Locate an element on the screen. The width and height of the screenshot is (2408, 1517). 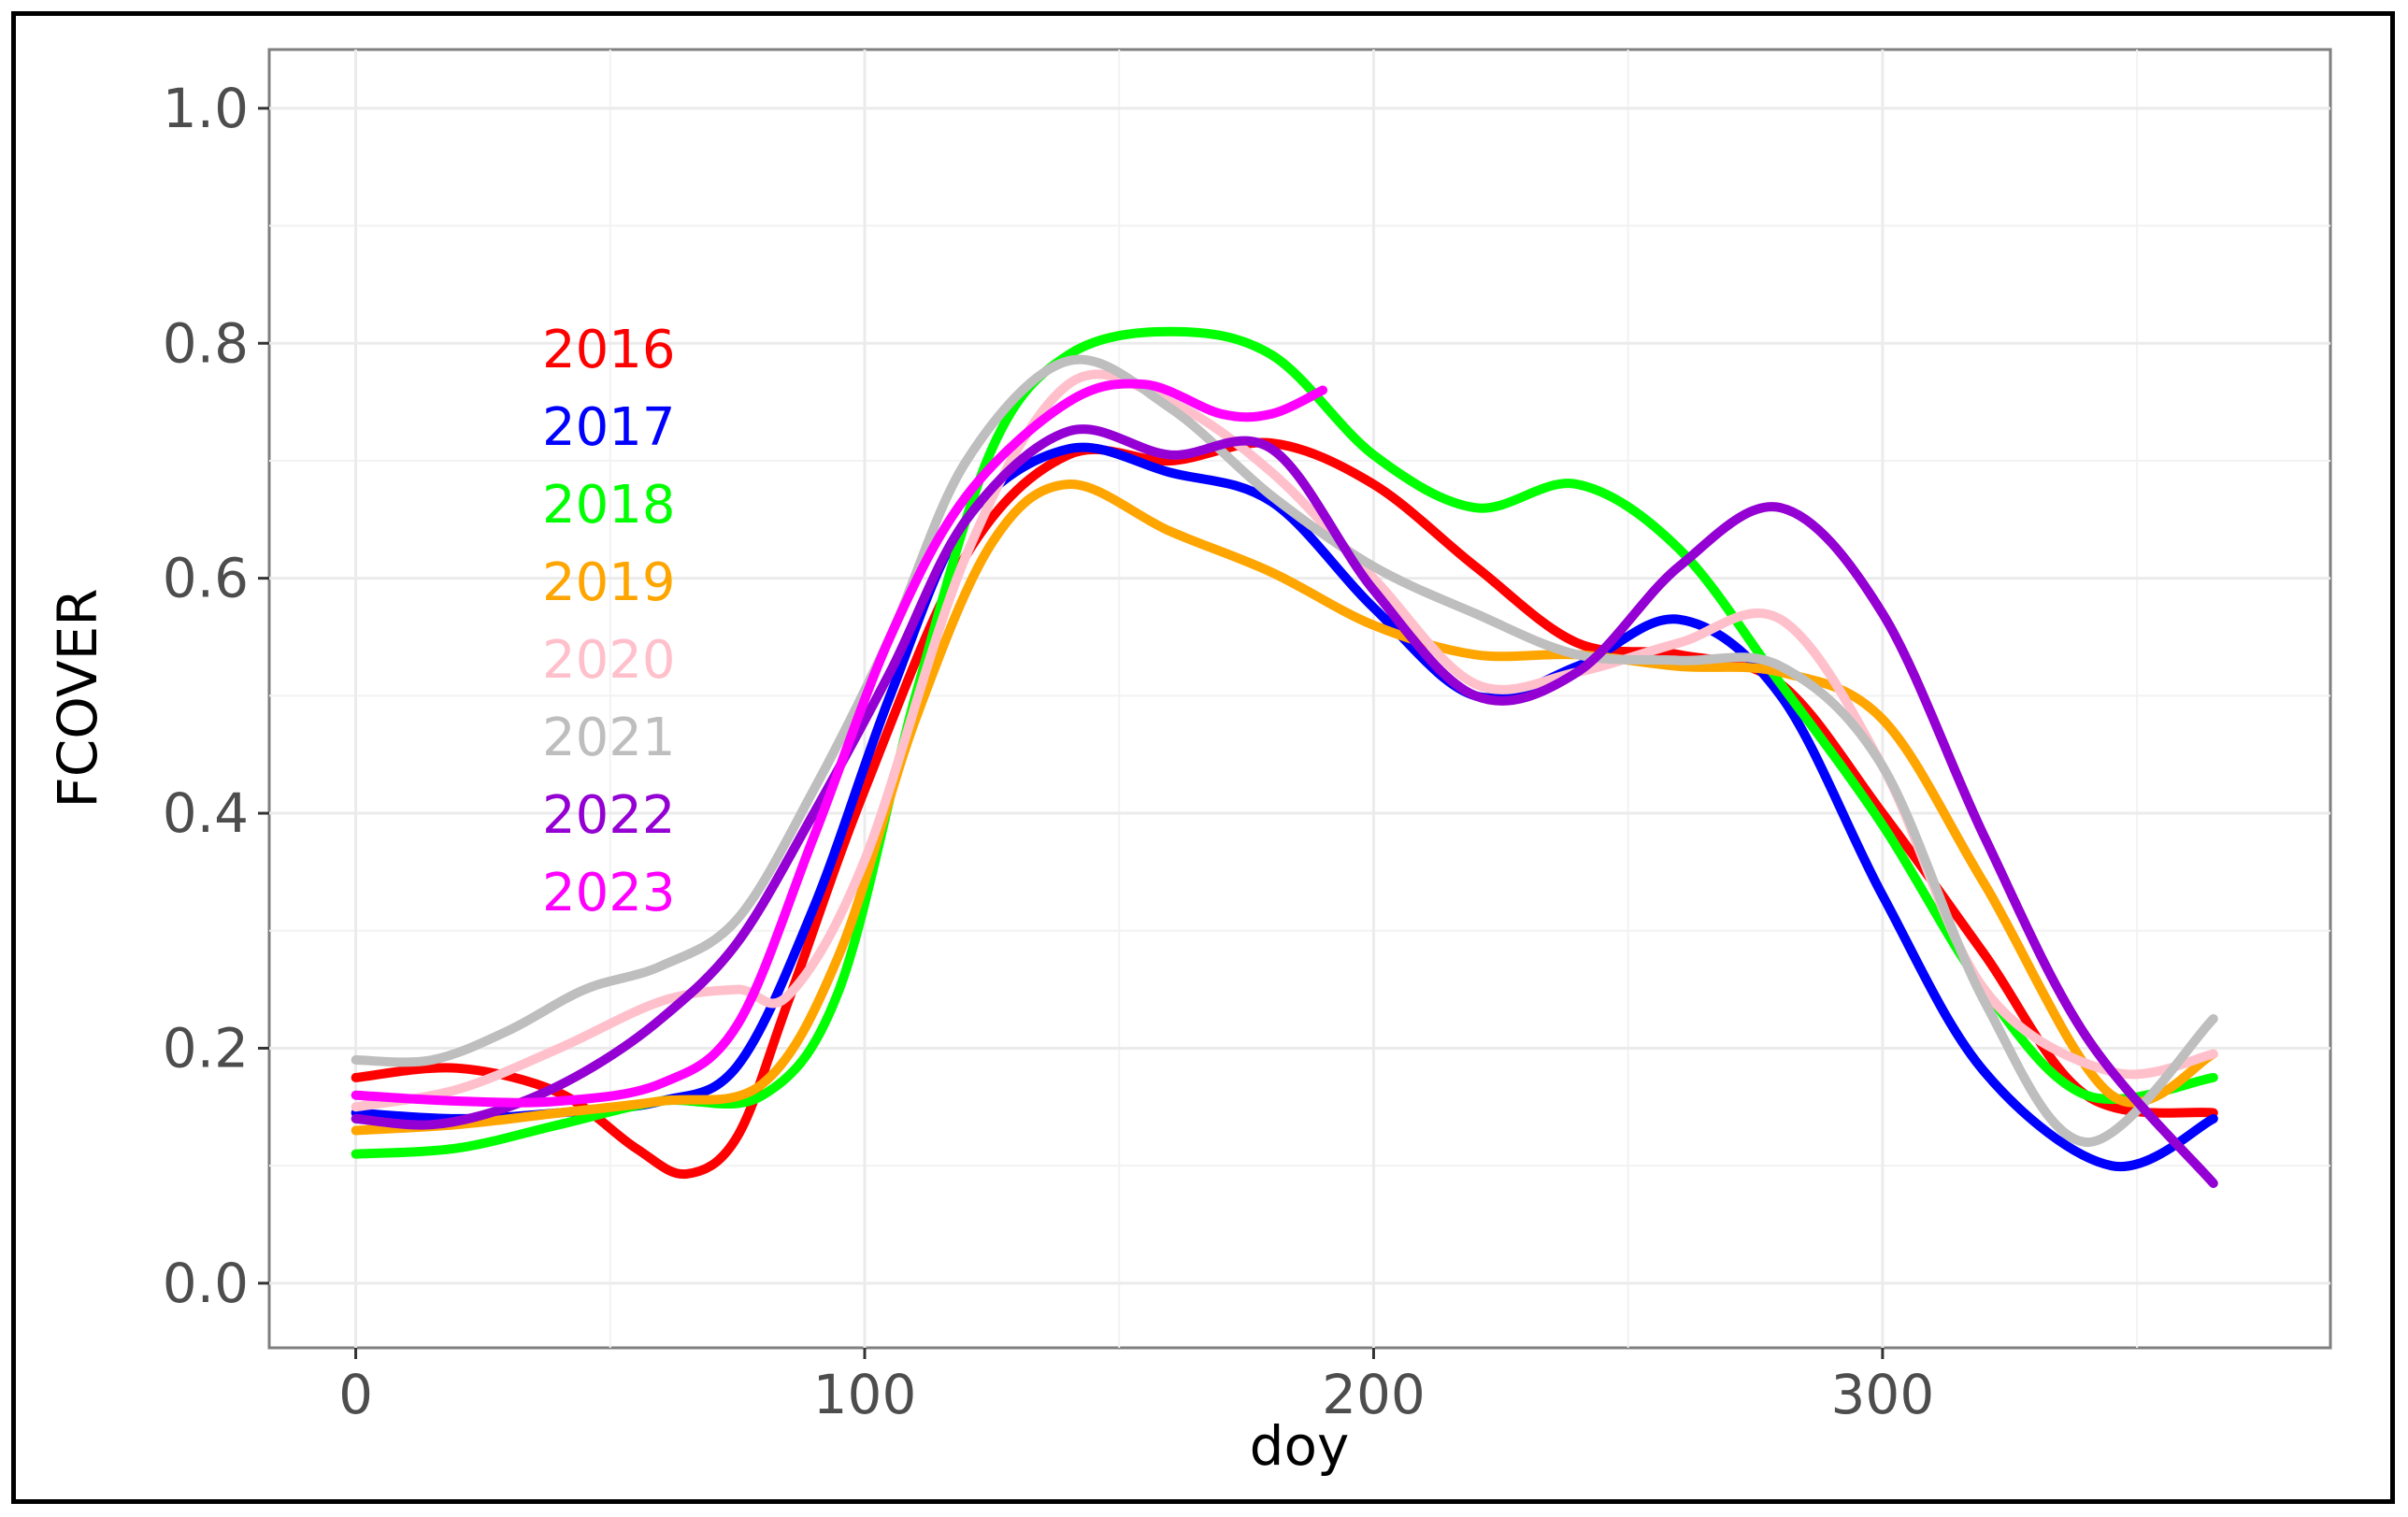
y-tick-label: 0.8 is located at coordinates (206, 343).